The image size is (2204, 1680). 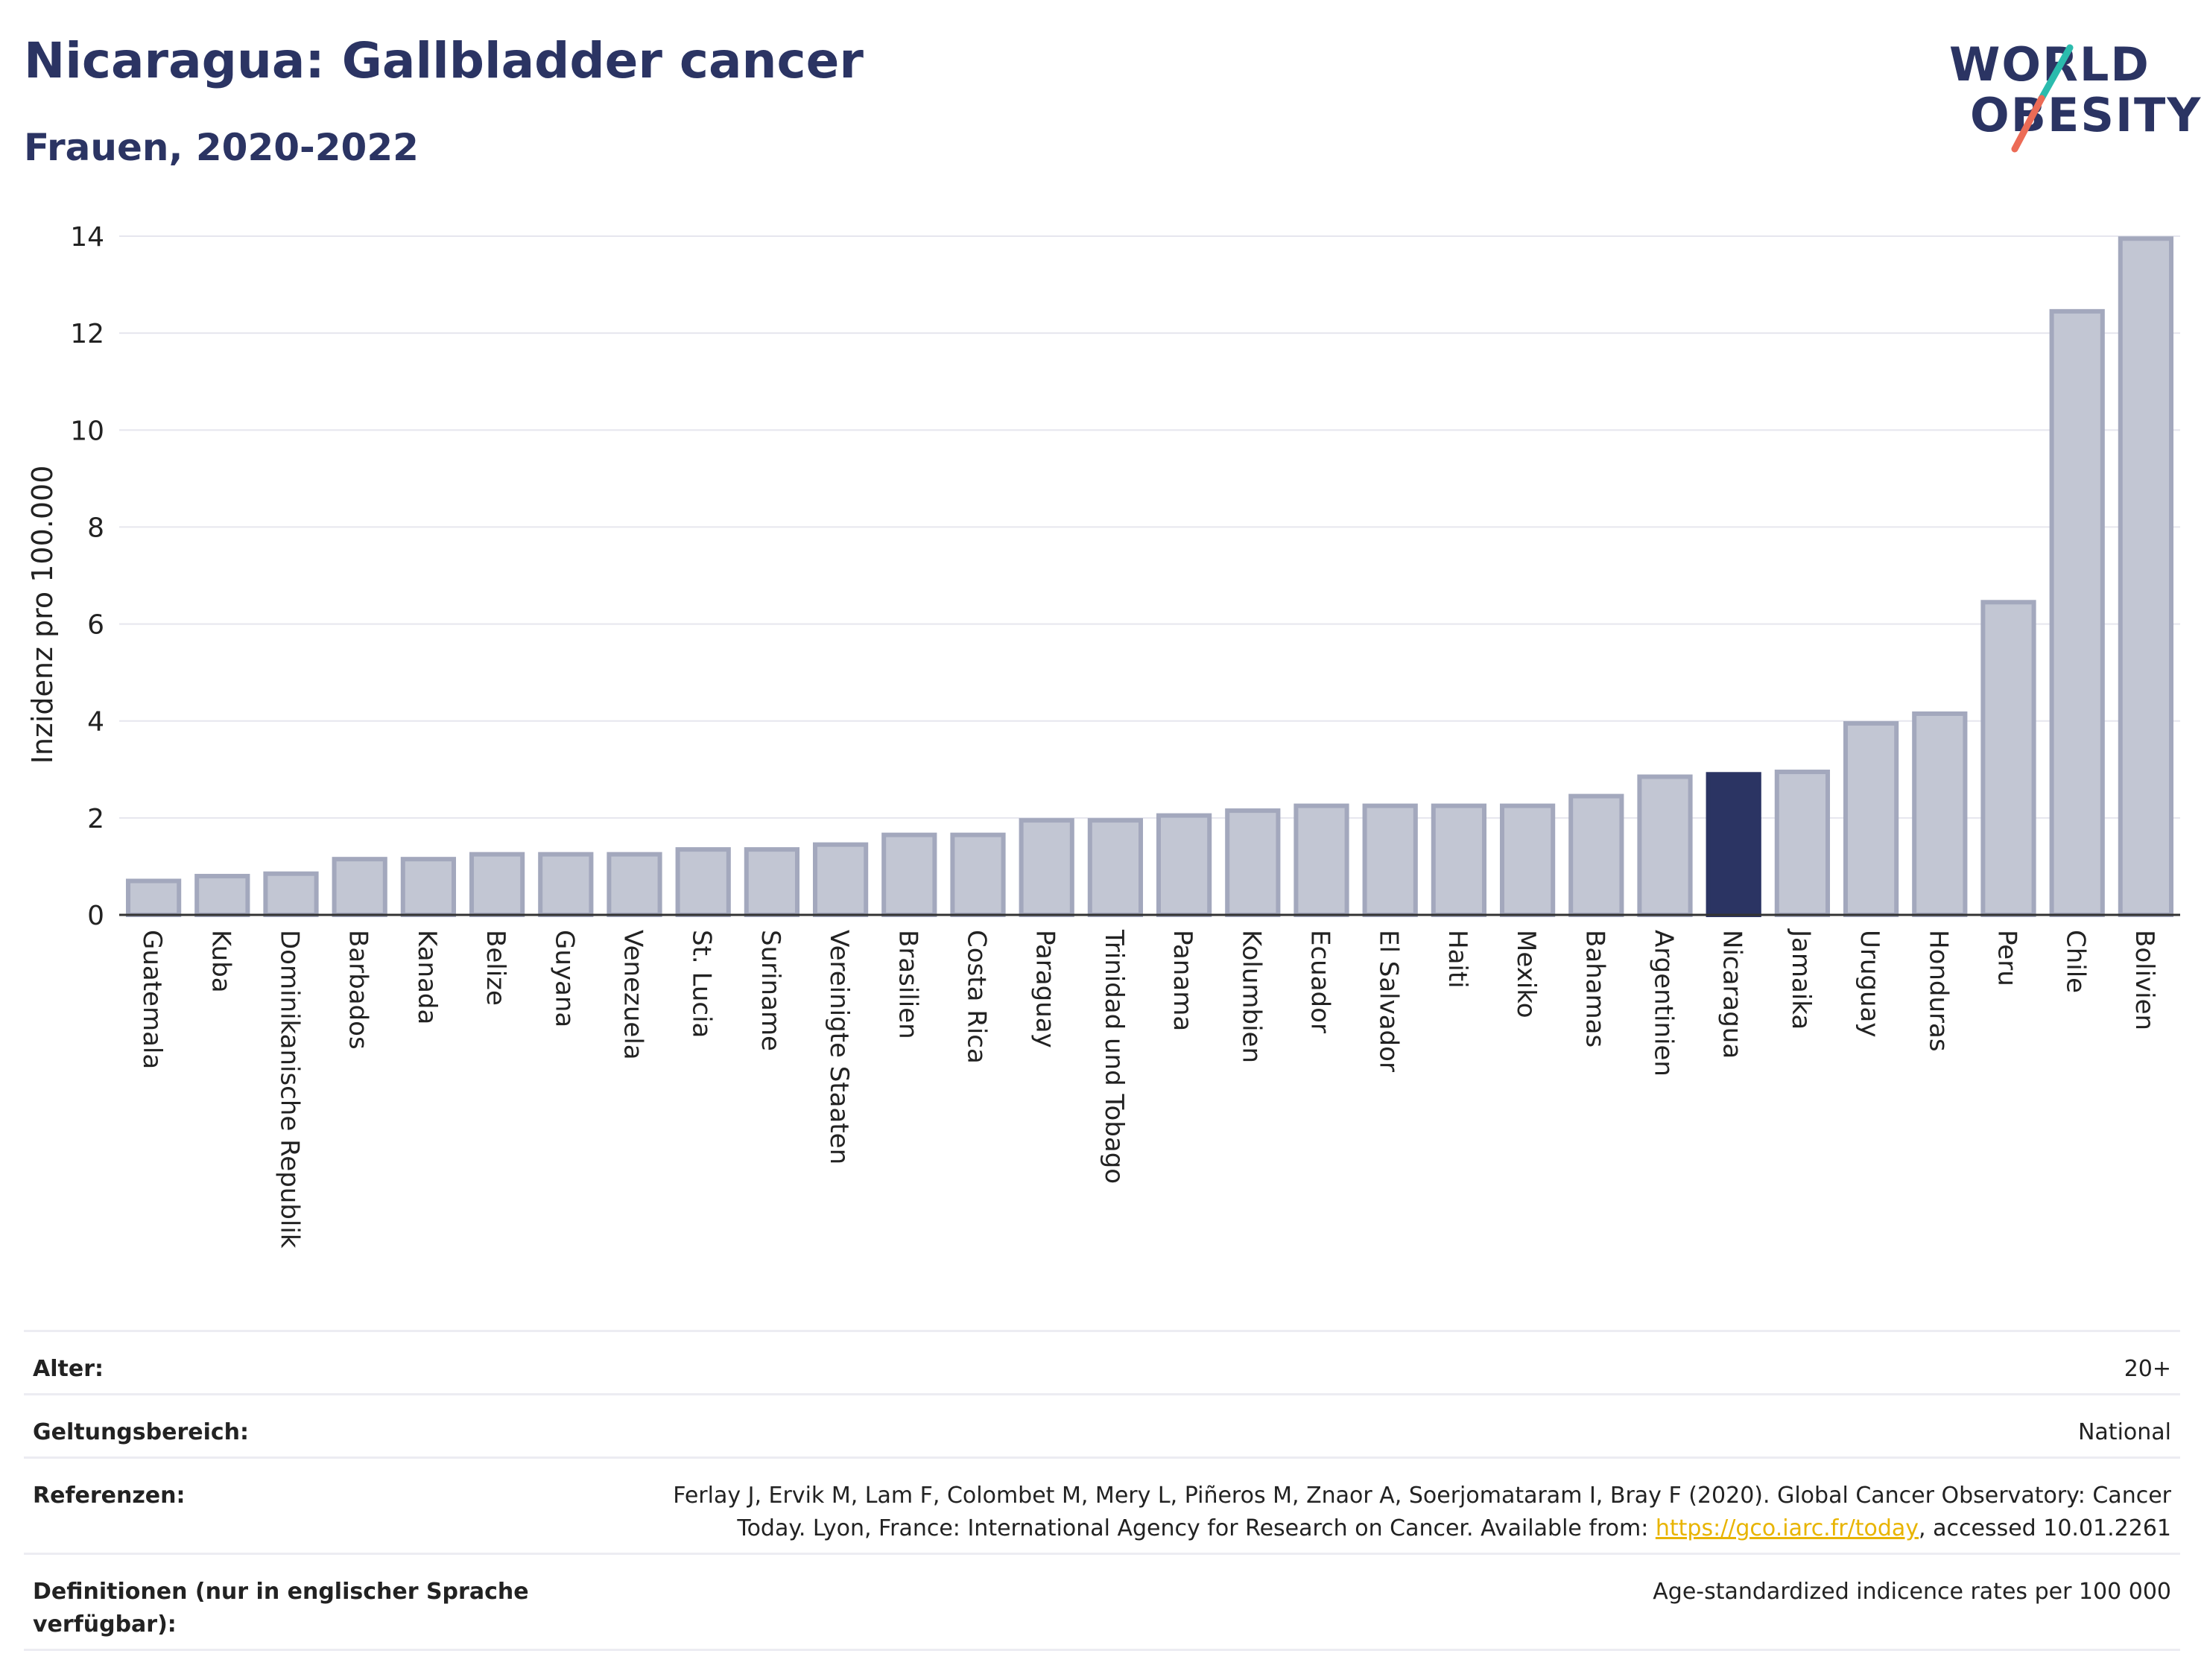 What do you see at coordinates (1114, 1056) in the screenshot?
I see `x-tick-label: Trinidad und Tobago` at bounding box center [1114, 1056].